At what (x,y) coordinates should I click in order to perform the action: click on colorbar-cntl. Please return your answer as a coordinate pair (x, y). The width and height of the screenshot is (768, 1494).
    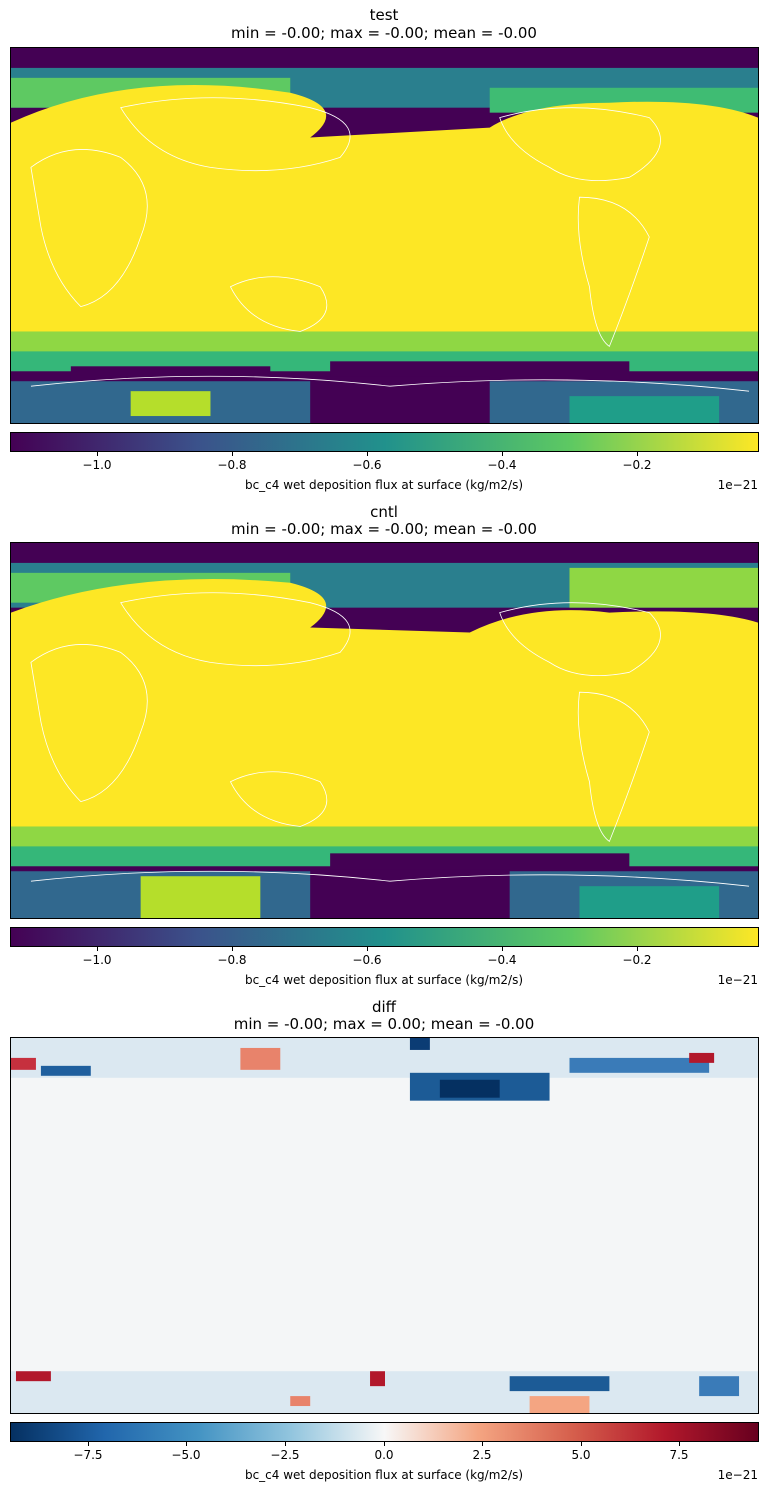
    Looking at the image, I should click on (384, 937).